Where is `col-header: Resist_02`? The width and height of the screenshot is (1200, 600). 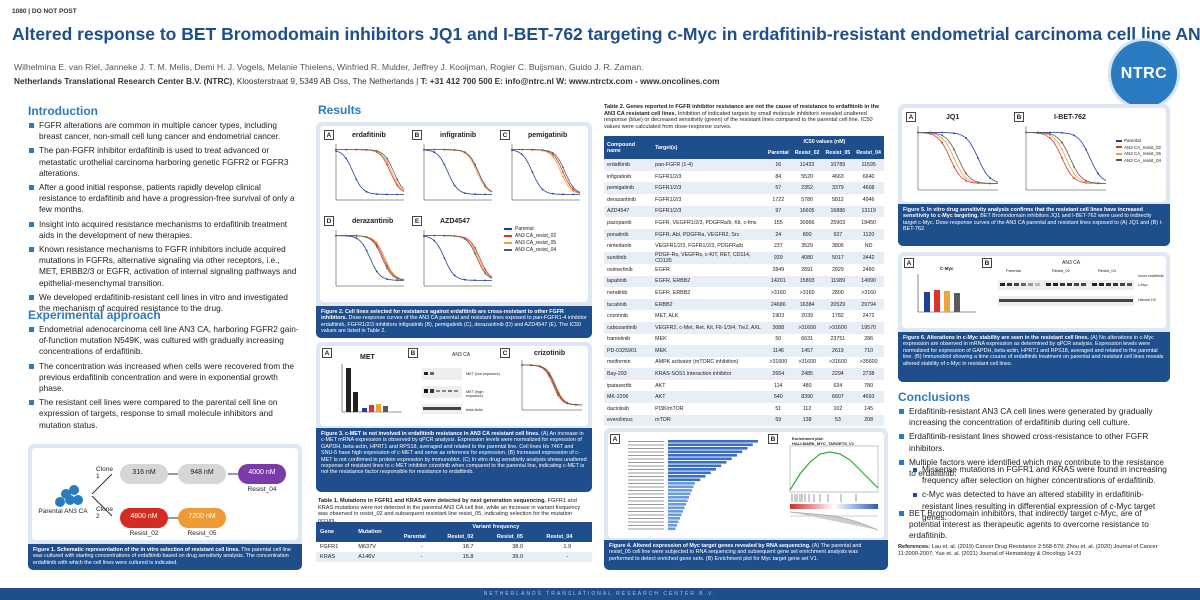
col-header: Resist_02 is located at coordinates (468, 537).